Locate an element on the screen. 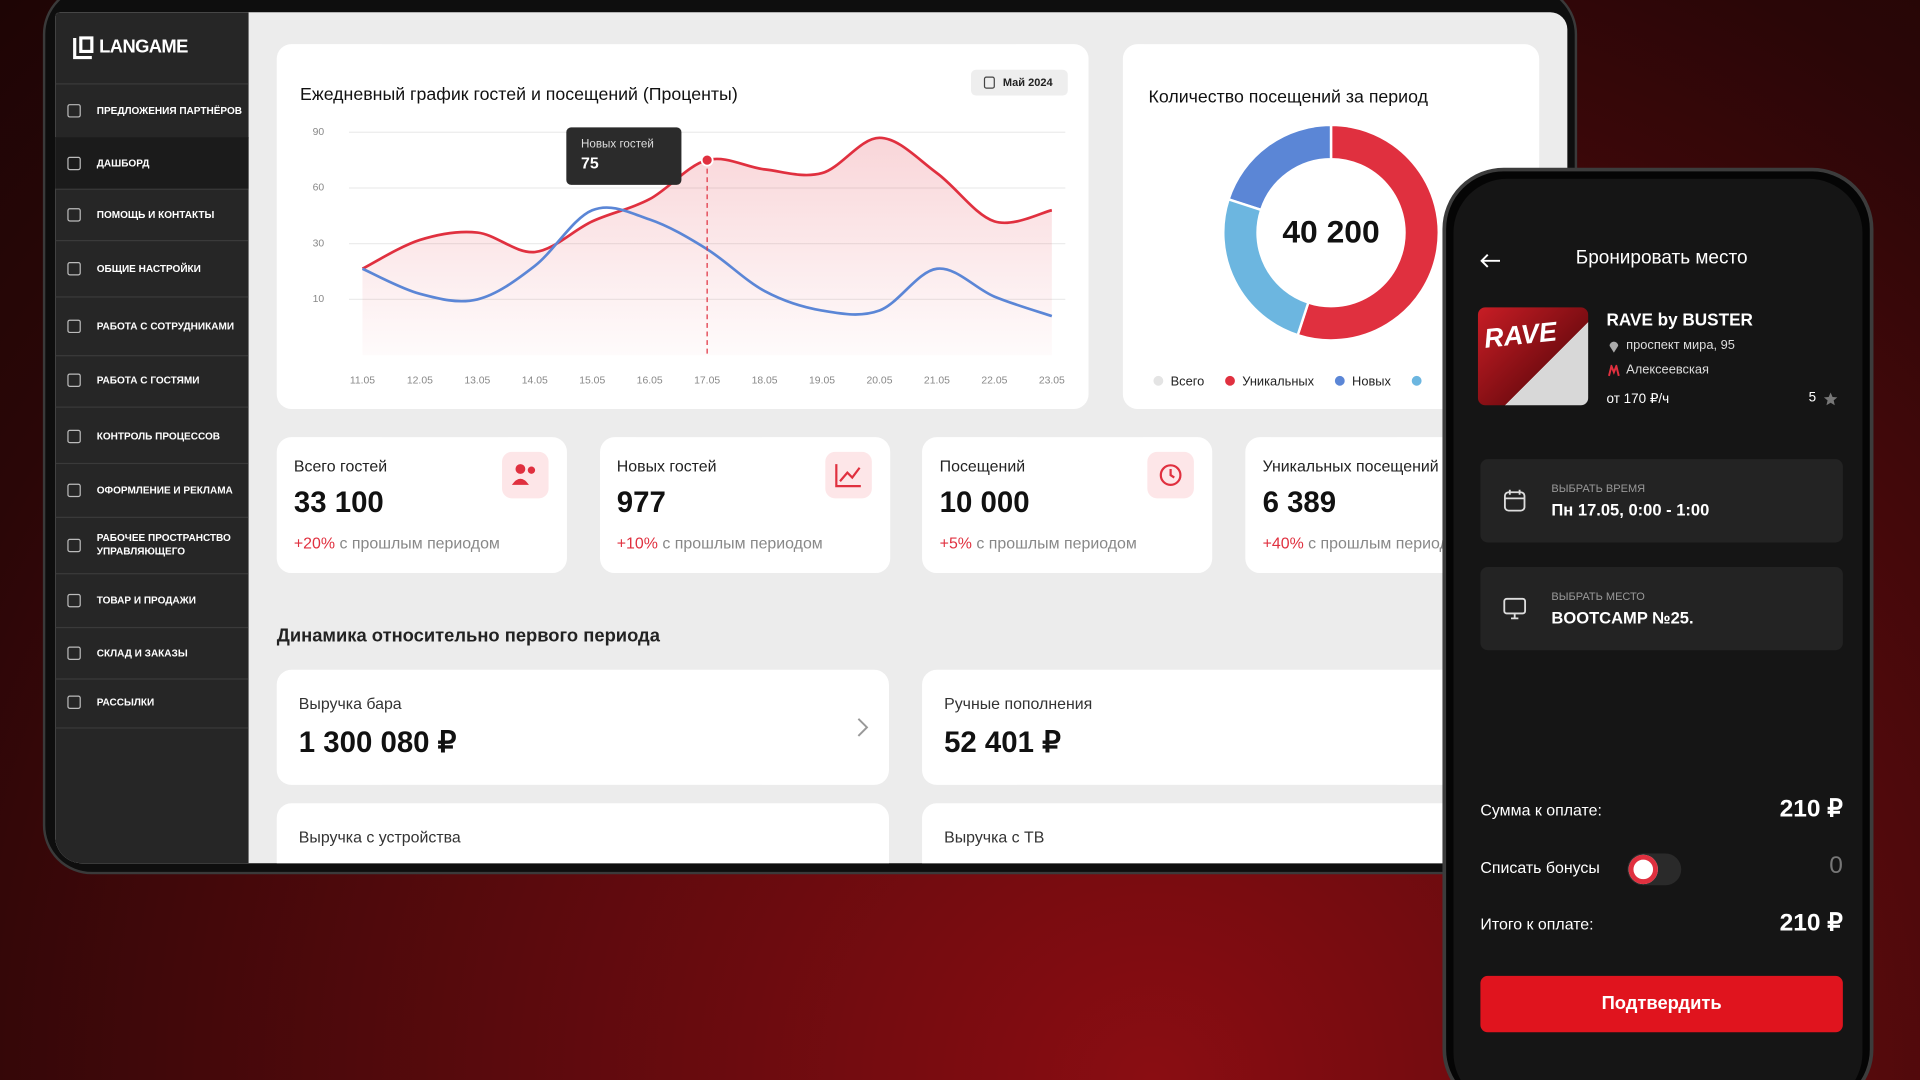 The width and height of the screenshot is (1920, 1080). event-address: проспект мира, 95 is located at coordinates (1680, 345).